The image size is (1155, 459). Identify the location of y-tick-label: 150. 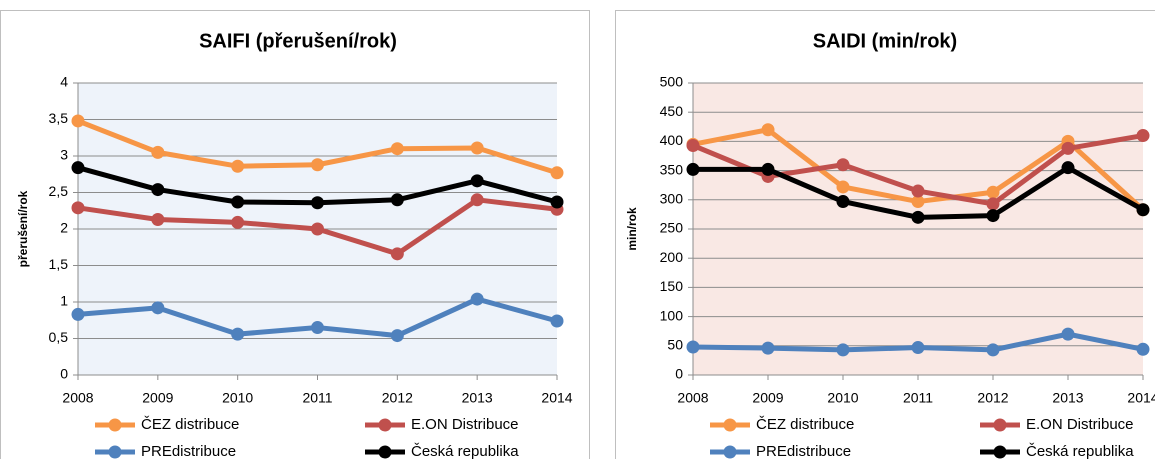
(672, 286).